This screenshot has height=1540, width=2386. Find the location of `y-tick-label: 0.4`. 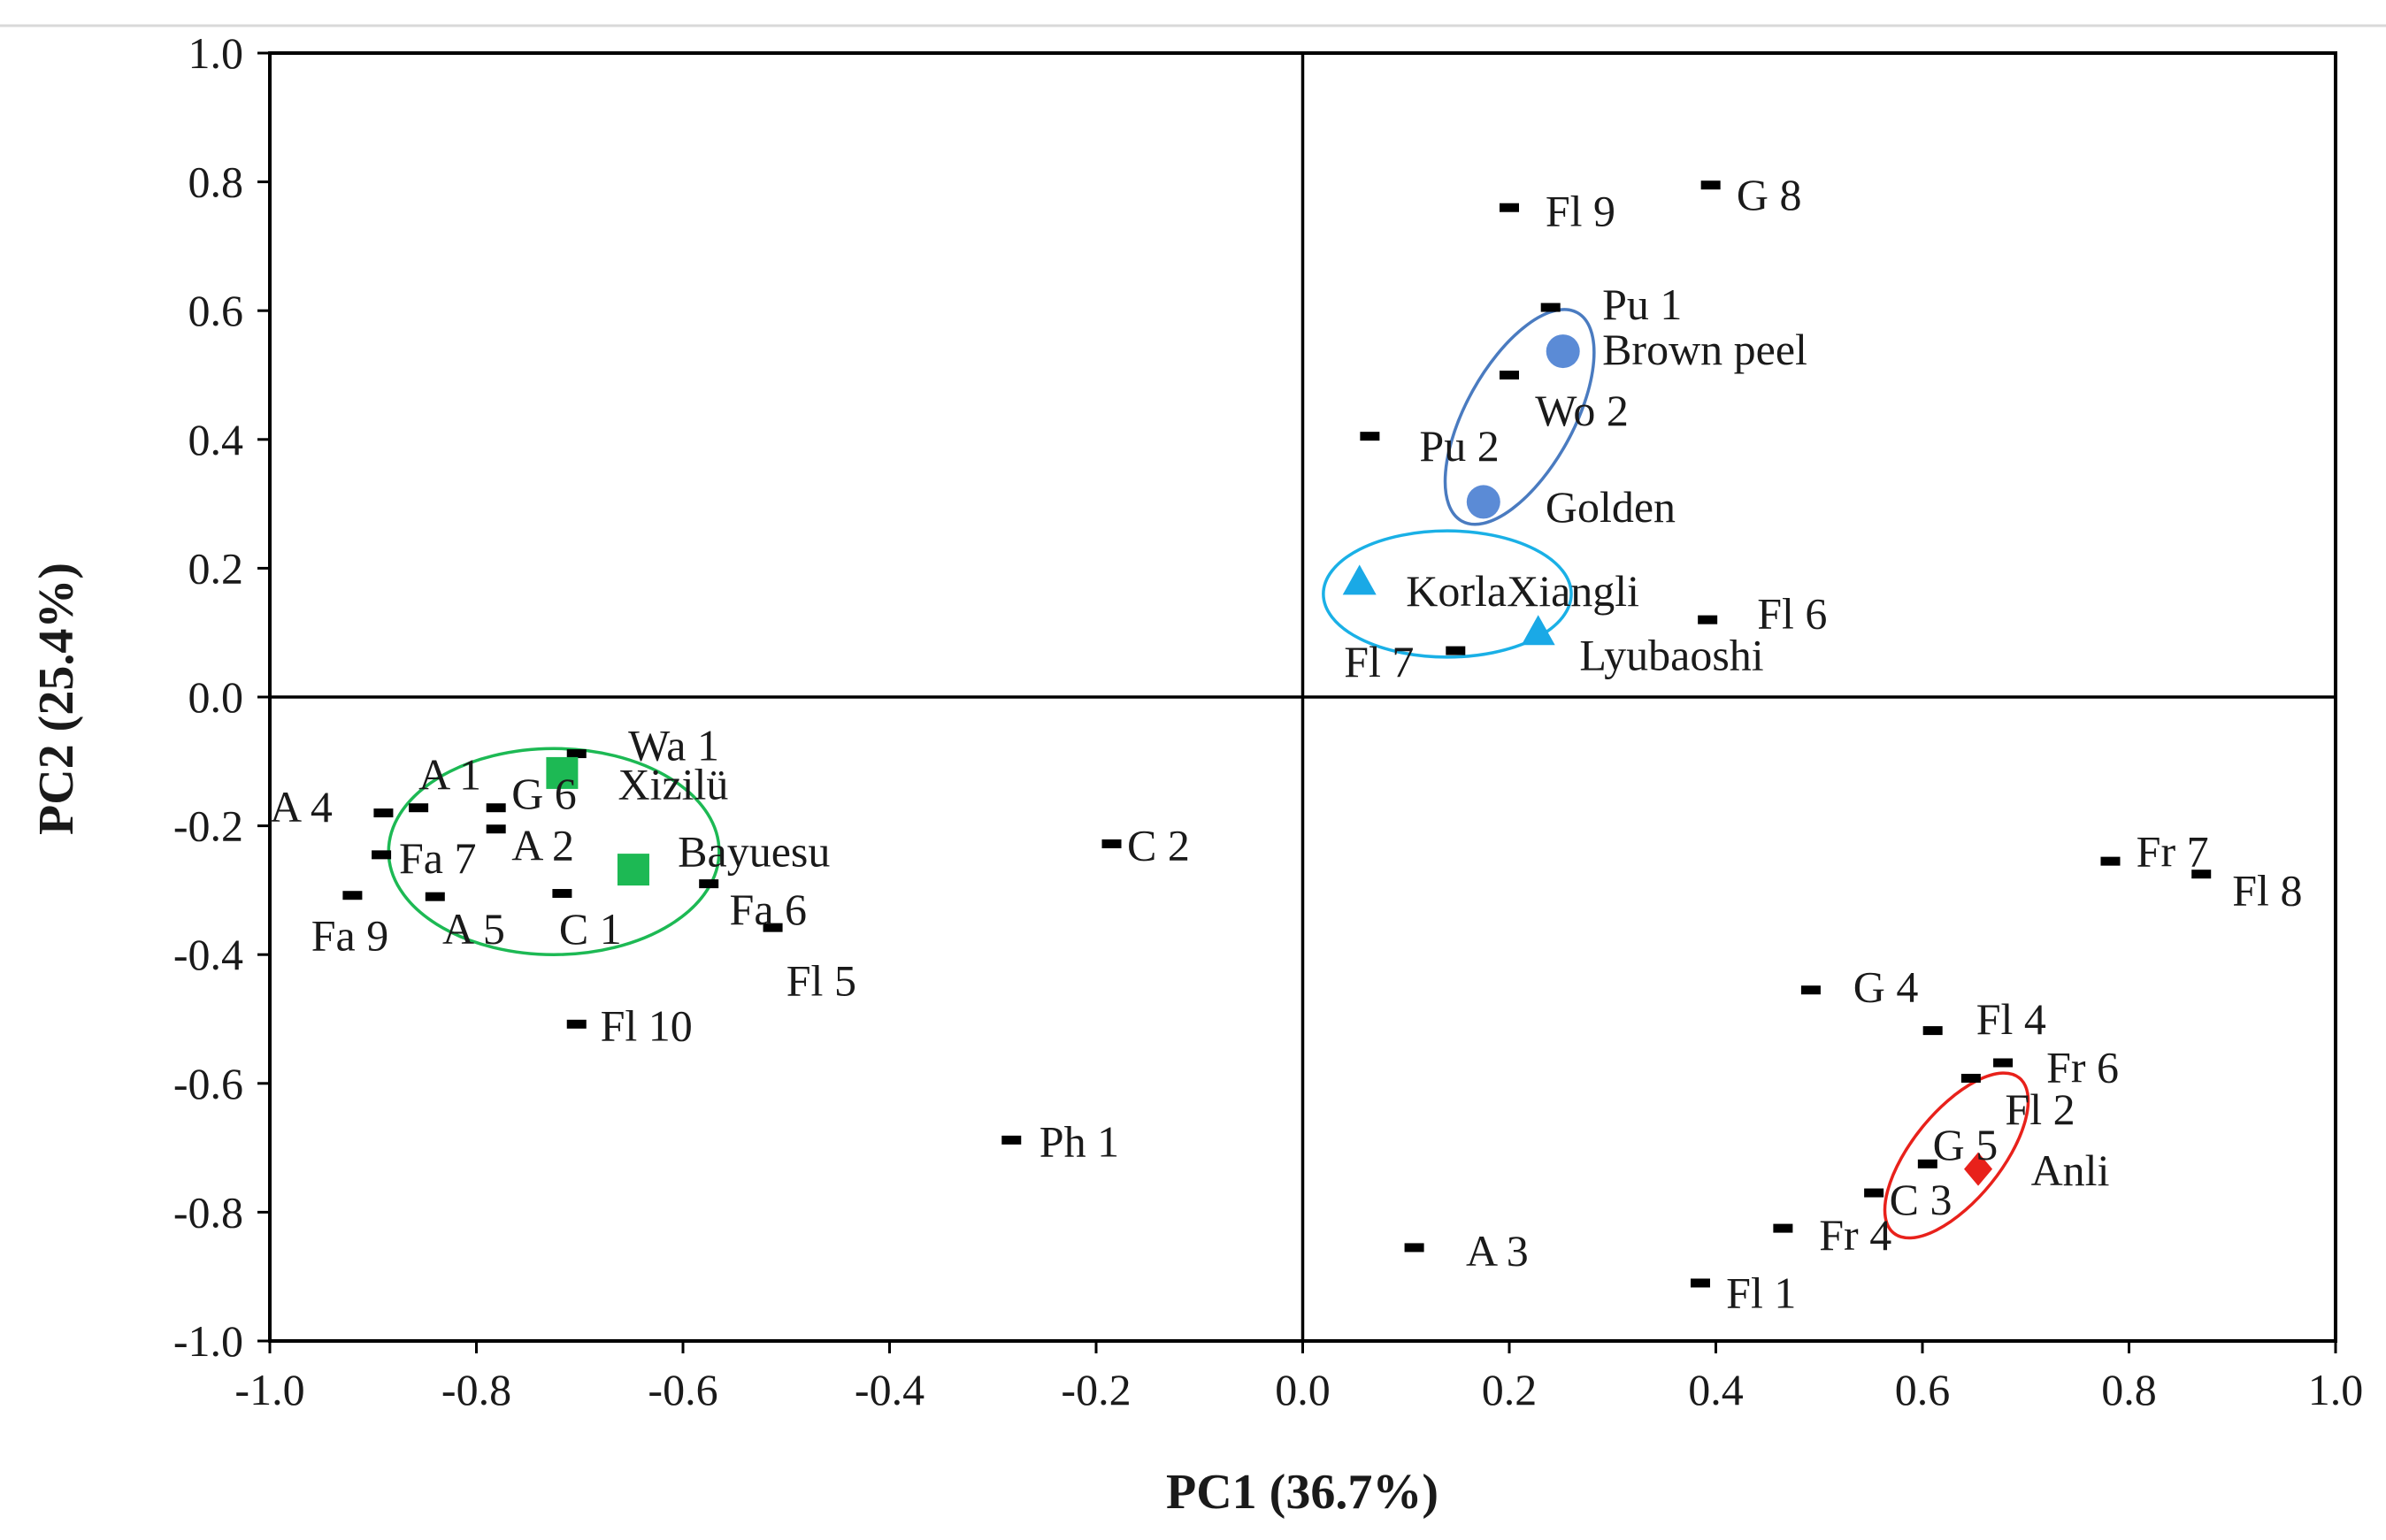

y-tick-label: 0.4 is located at coordinates (216, 439).